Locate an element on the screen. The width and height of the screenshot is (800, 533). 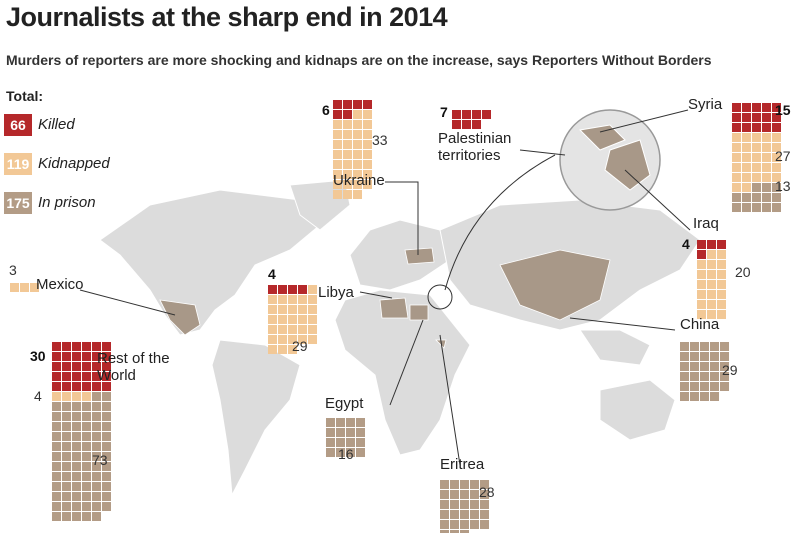
iraq-shape is located at coordinates (627, 165).